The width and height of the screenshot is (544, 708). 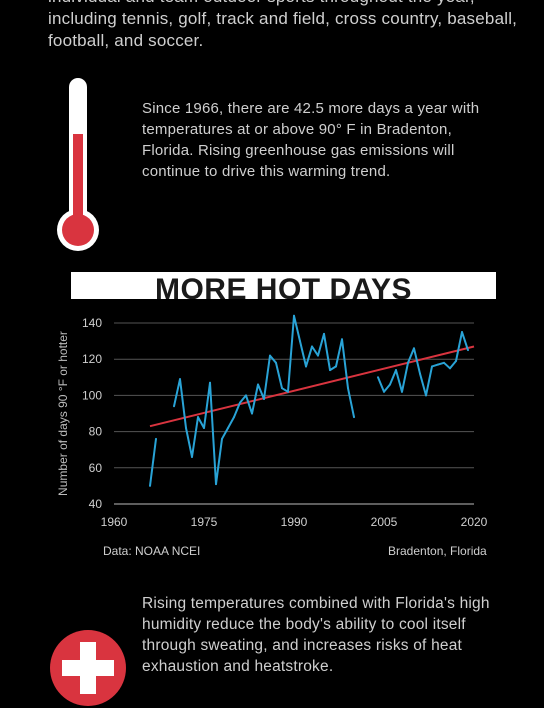 I want to click on chart-title-box: MORE HOT DAYS, so click(x=283, y=285).